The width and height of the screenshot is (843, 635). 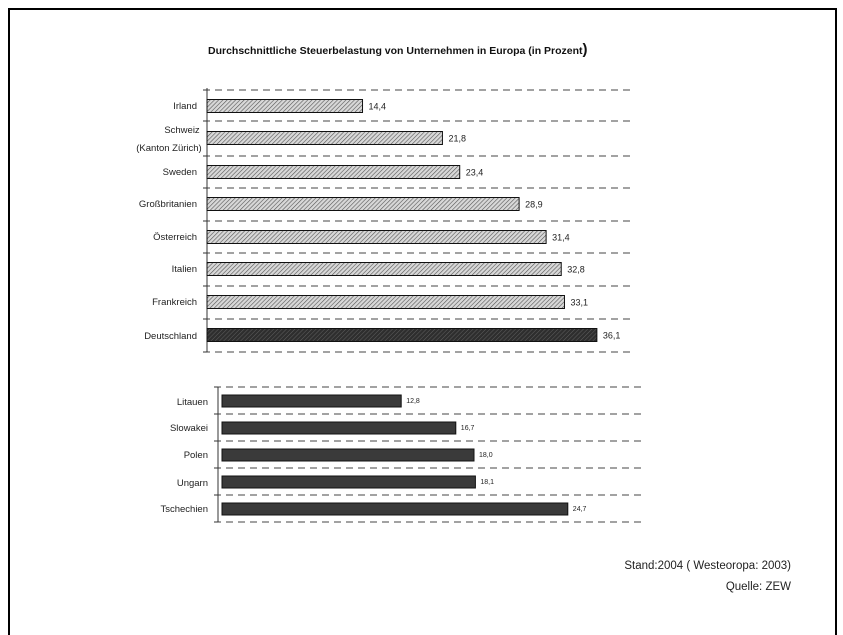 What do you see at coordinates (561, 238) in the screenshot?
I see `value-label-osterreich: 31,4` at bounding box center [561, 238].